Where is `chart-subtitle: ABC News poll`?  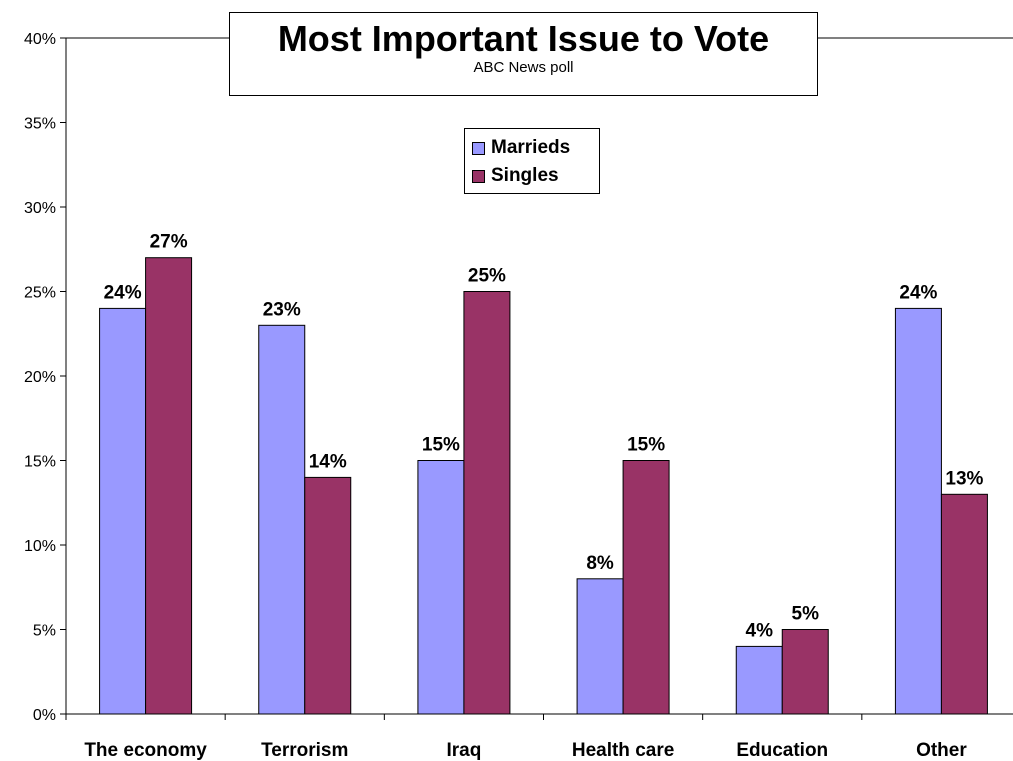 chart-subtitle: ABC News poll is located at coordinates (523, 67).